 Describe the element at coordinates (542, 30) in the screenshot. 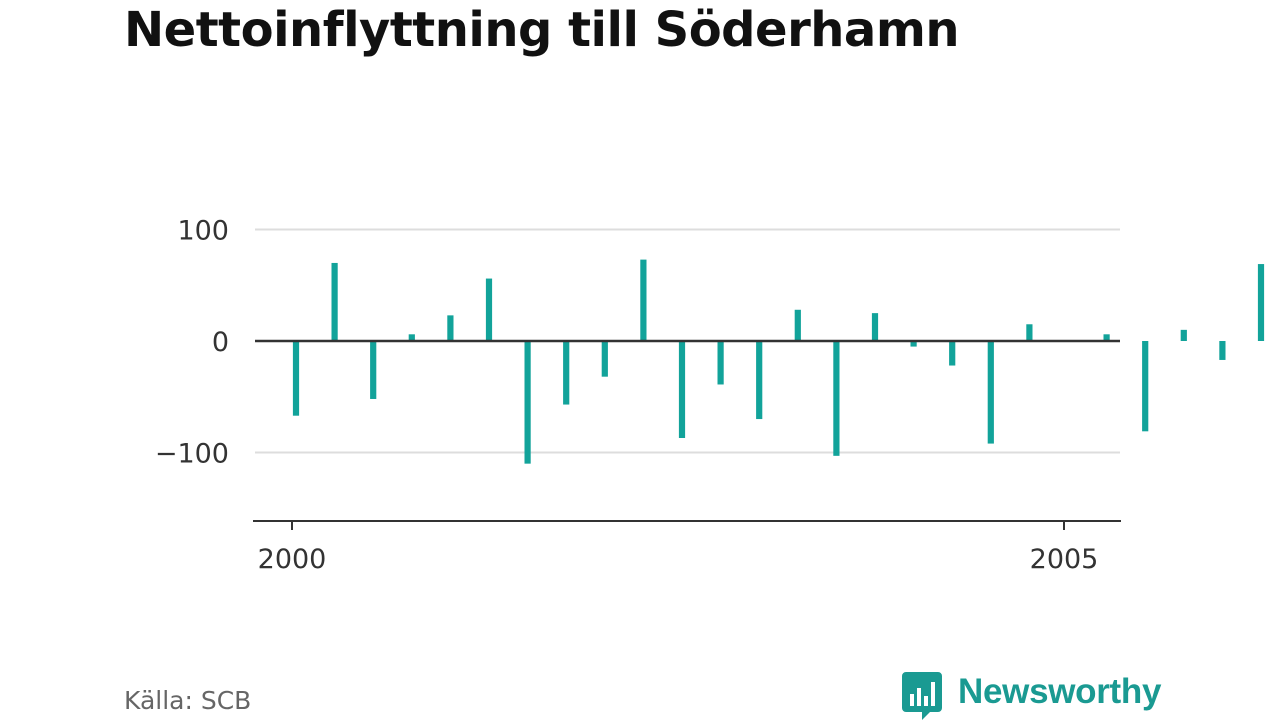

I see `chart-title: Nettoinflyttning till Söderhamn` at that location.